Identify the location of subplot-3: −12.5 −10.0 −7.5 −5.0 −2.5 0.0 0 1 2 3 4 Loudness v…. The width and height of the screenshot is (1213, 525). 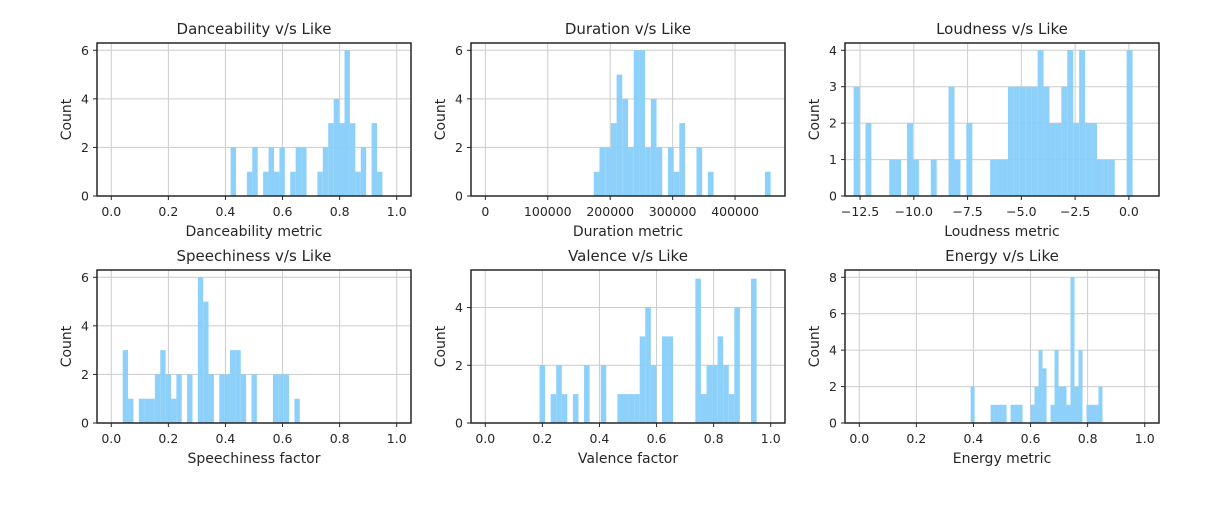
(983, 130).